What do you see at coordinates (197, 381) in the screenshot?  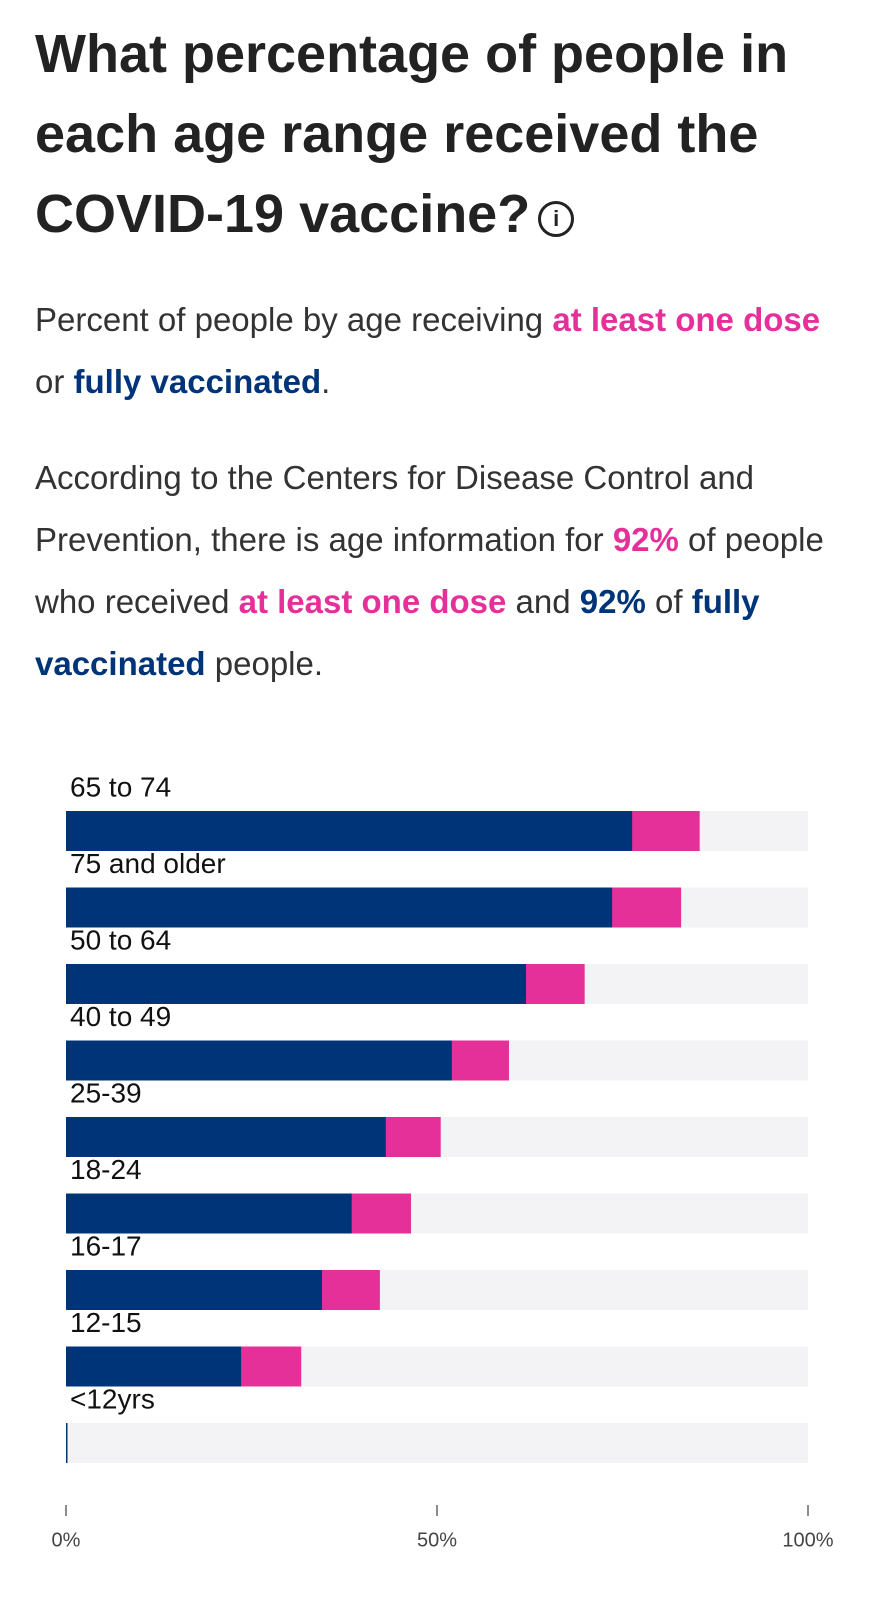 I see `legend-full: fully vaccinated` at bounding box center [197, 381].